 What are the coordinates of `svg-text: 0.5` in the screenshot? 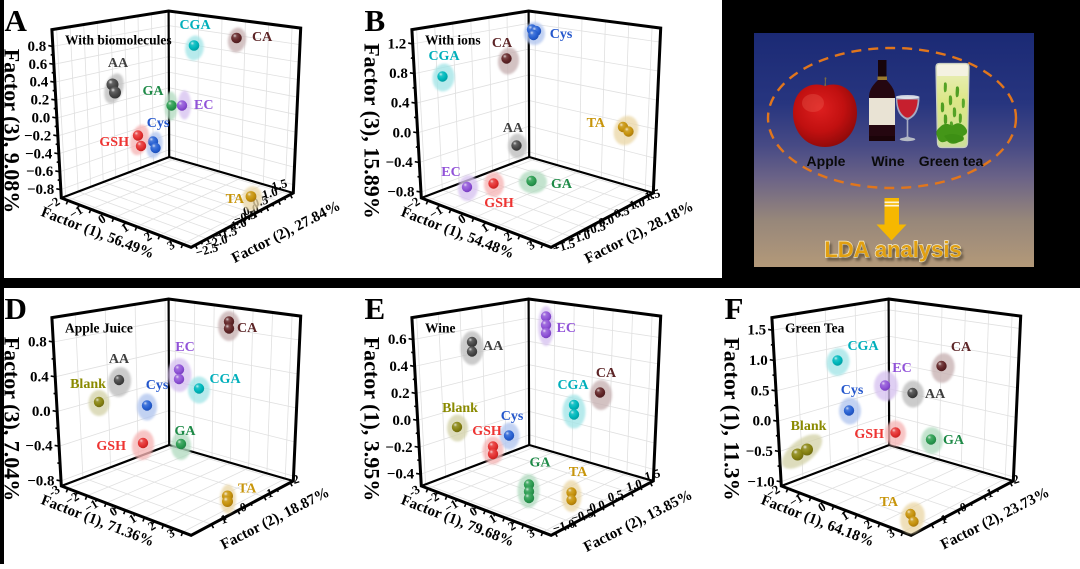 It's located at (760, 391).